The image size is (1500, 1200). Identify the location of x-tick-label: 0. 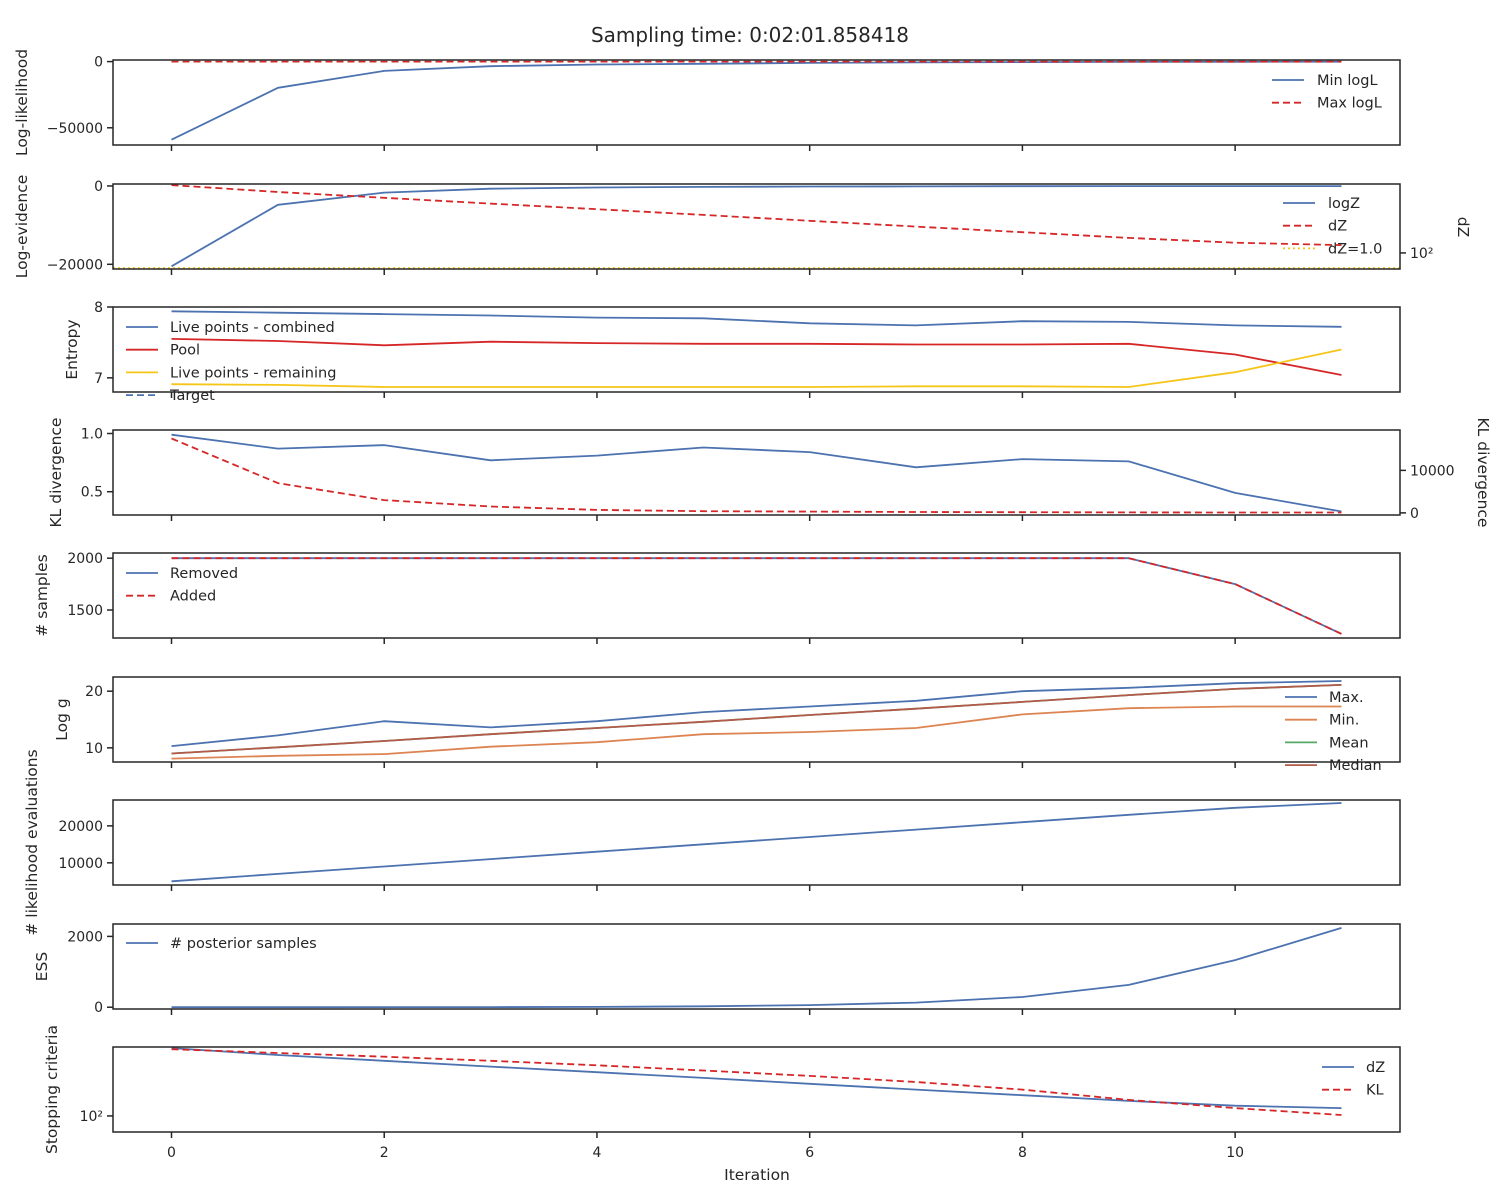
(171, 1153).